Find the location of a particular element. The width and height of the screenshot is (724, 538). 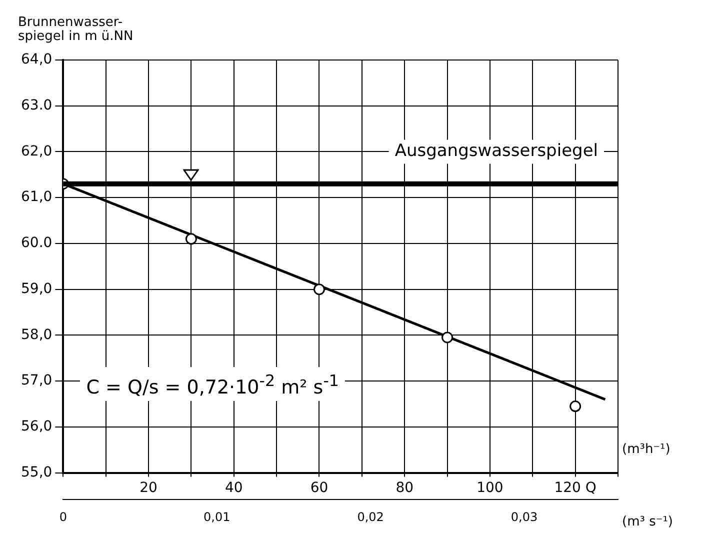

x2-tick-label: 0,02 is located at coordinates (370, 517).